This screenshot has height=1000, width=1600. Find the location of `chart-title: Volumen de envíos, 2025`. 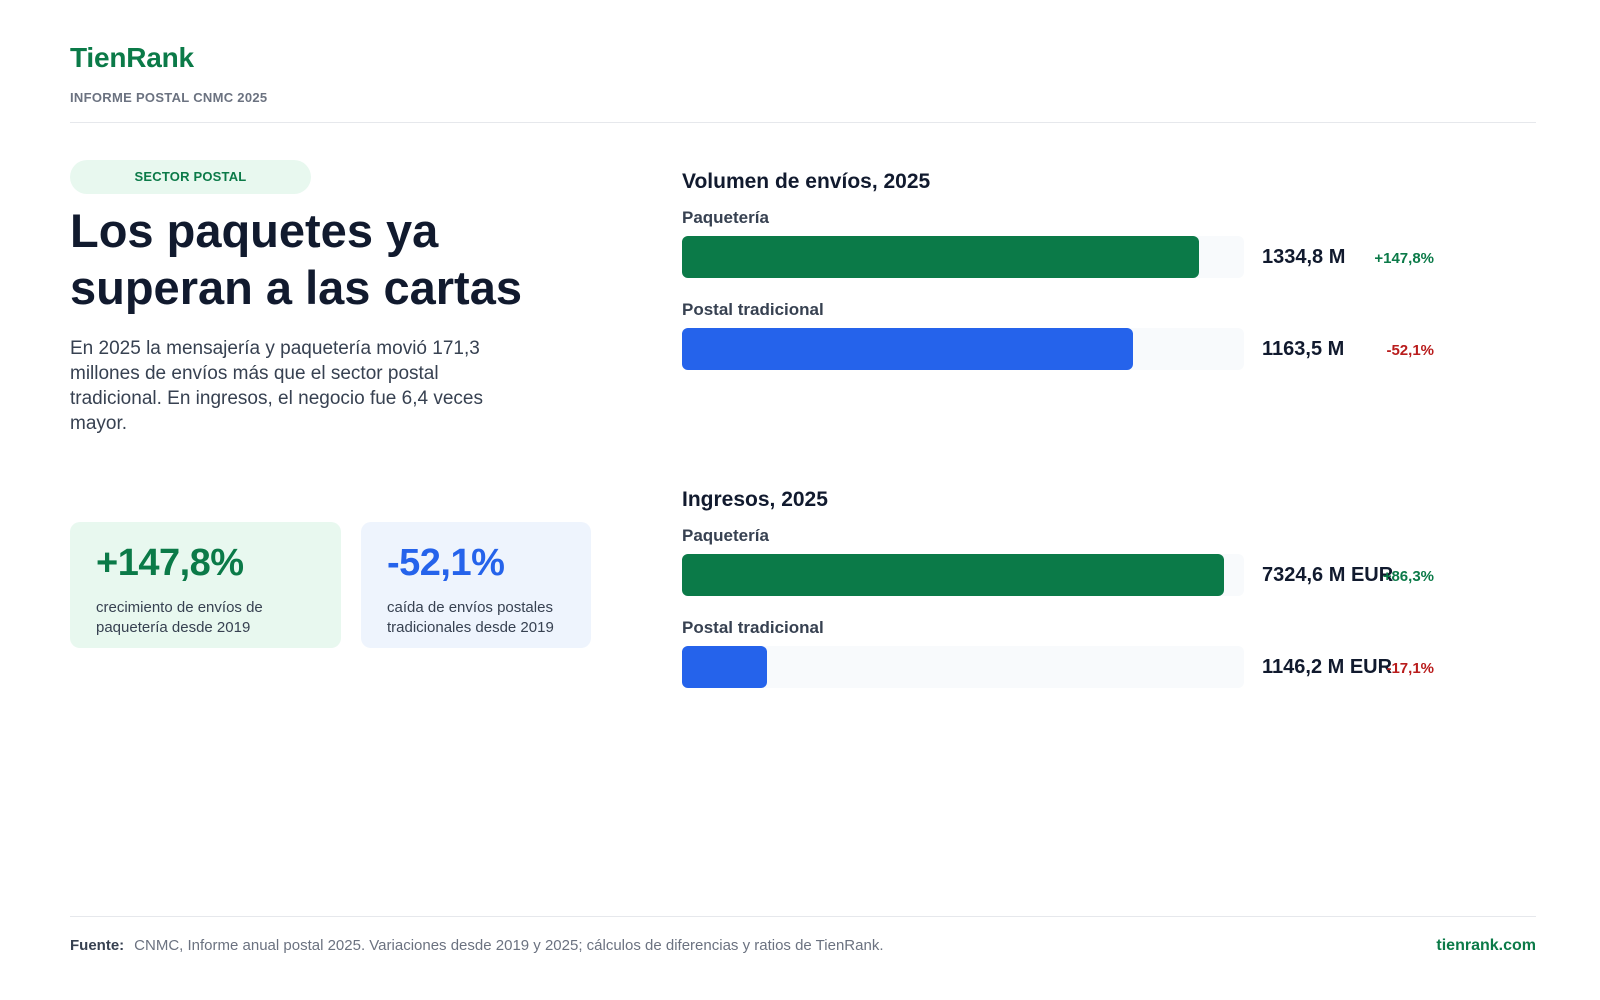

chart-title: Volumen de envíos, 2025 is located at coordinates (806, 181).